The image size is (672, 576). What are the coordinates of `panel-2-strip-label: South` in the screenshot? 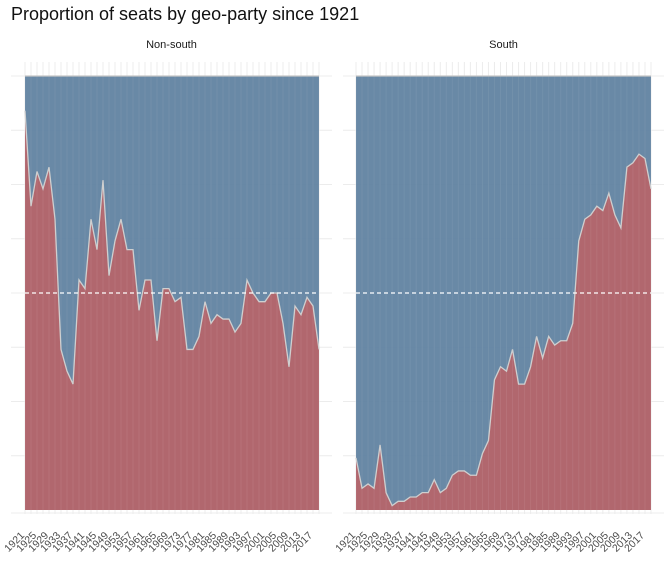 It's located at (503, 45).